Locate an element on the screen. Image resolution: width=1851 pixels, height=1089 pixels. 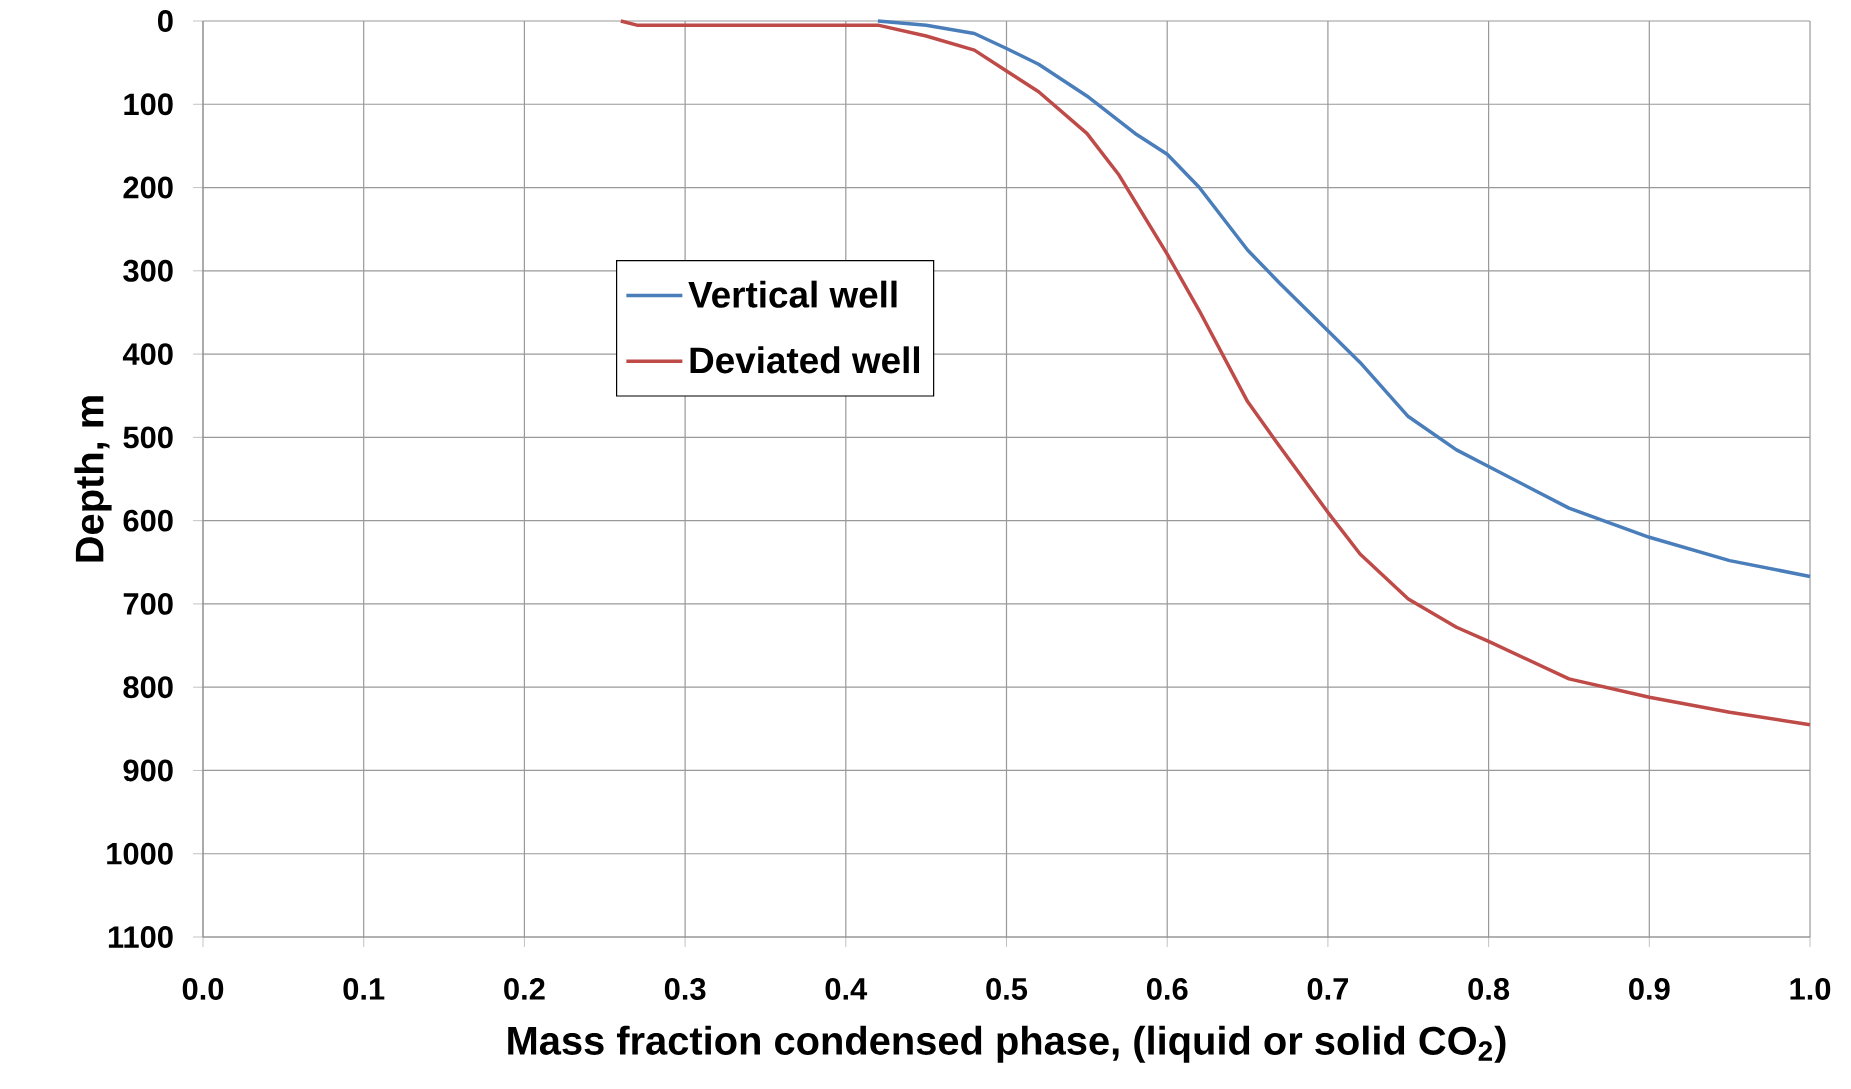
x-tick-label: 0.1 is located at coordinates (364, 989).